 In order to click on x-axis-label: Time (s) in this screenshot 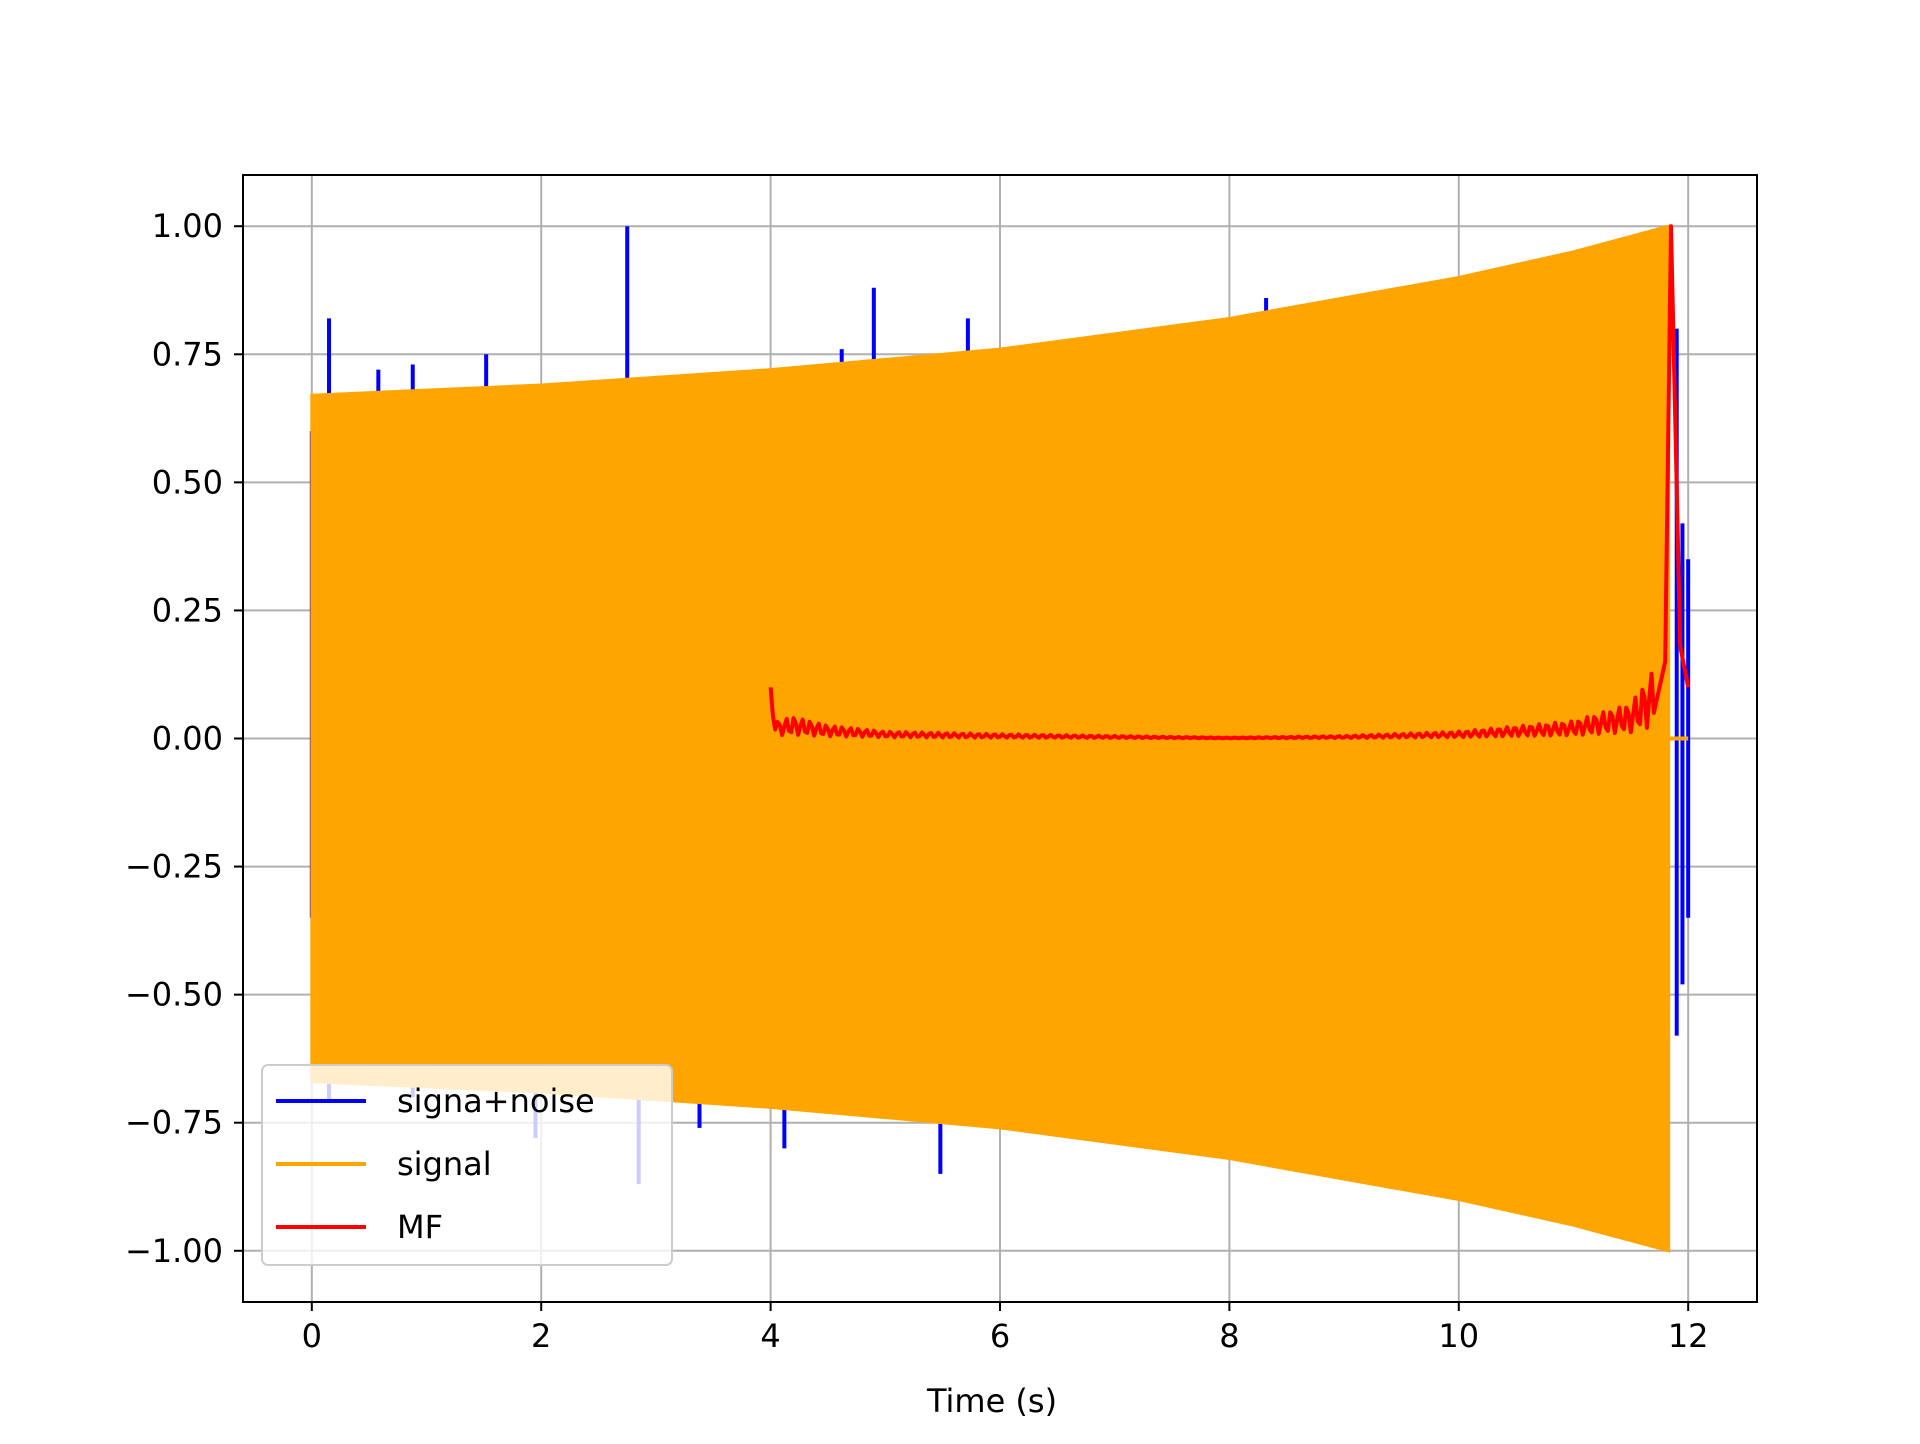, I will do `click(991, 1401)`.